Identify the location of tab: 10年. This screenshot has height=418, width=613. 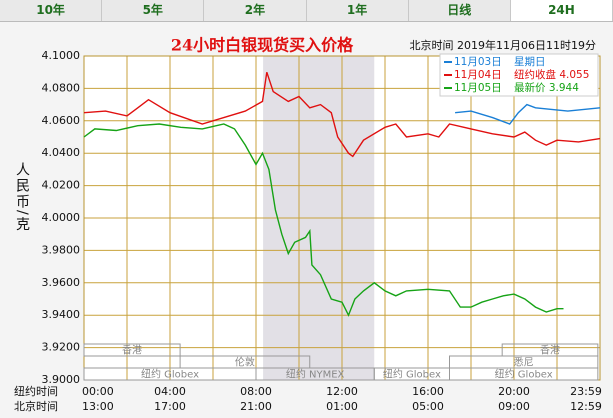
(51, 10).